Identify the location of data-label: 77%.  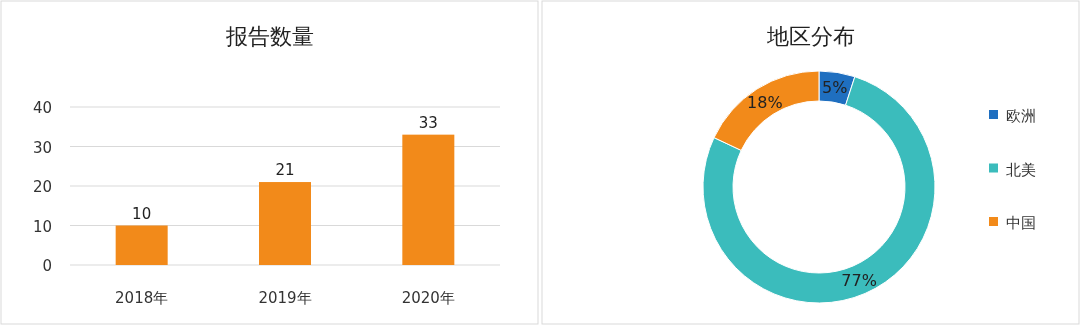
(859, 280).